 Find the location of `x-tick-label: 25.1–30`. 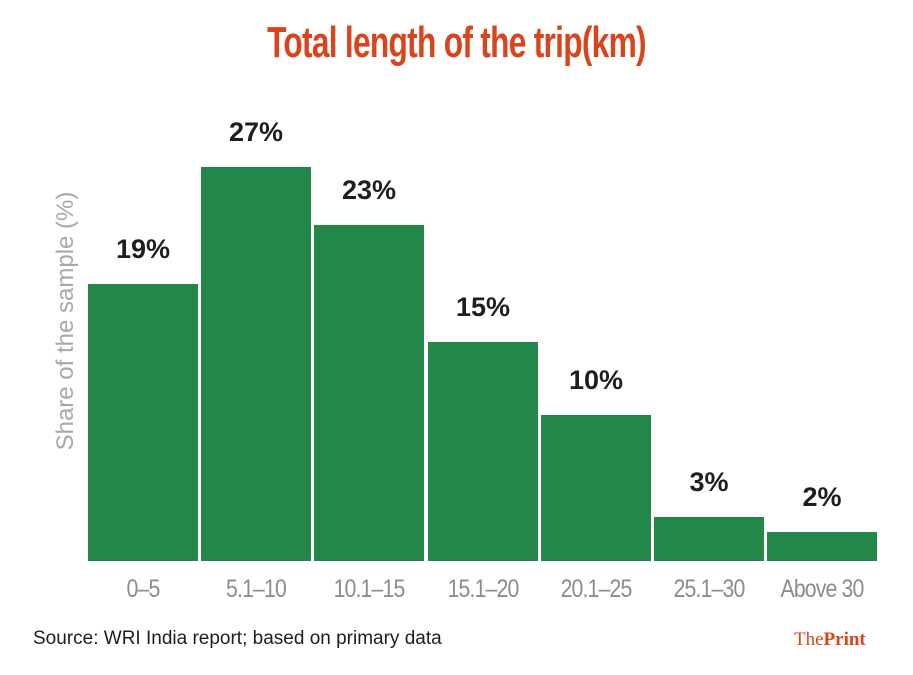

x-tick-label: 25.1–30 is located at coordinates (709, 589).